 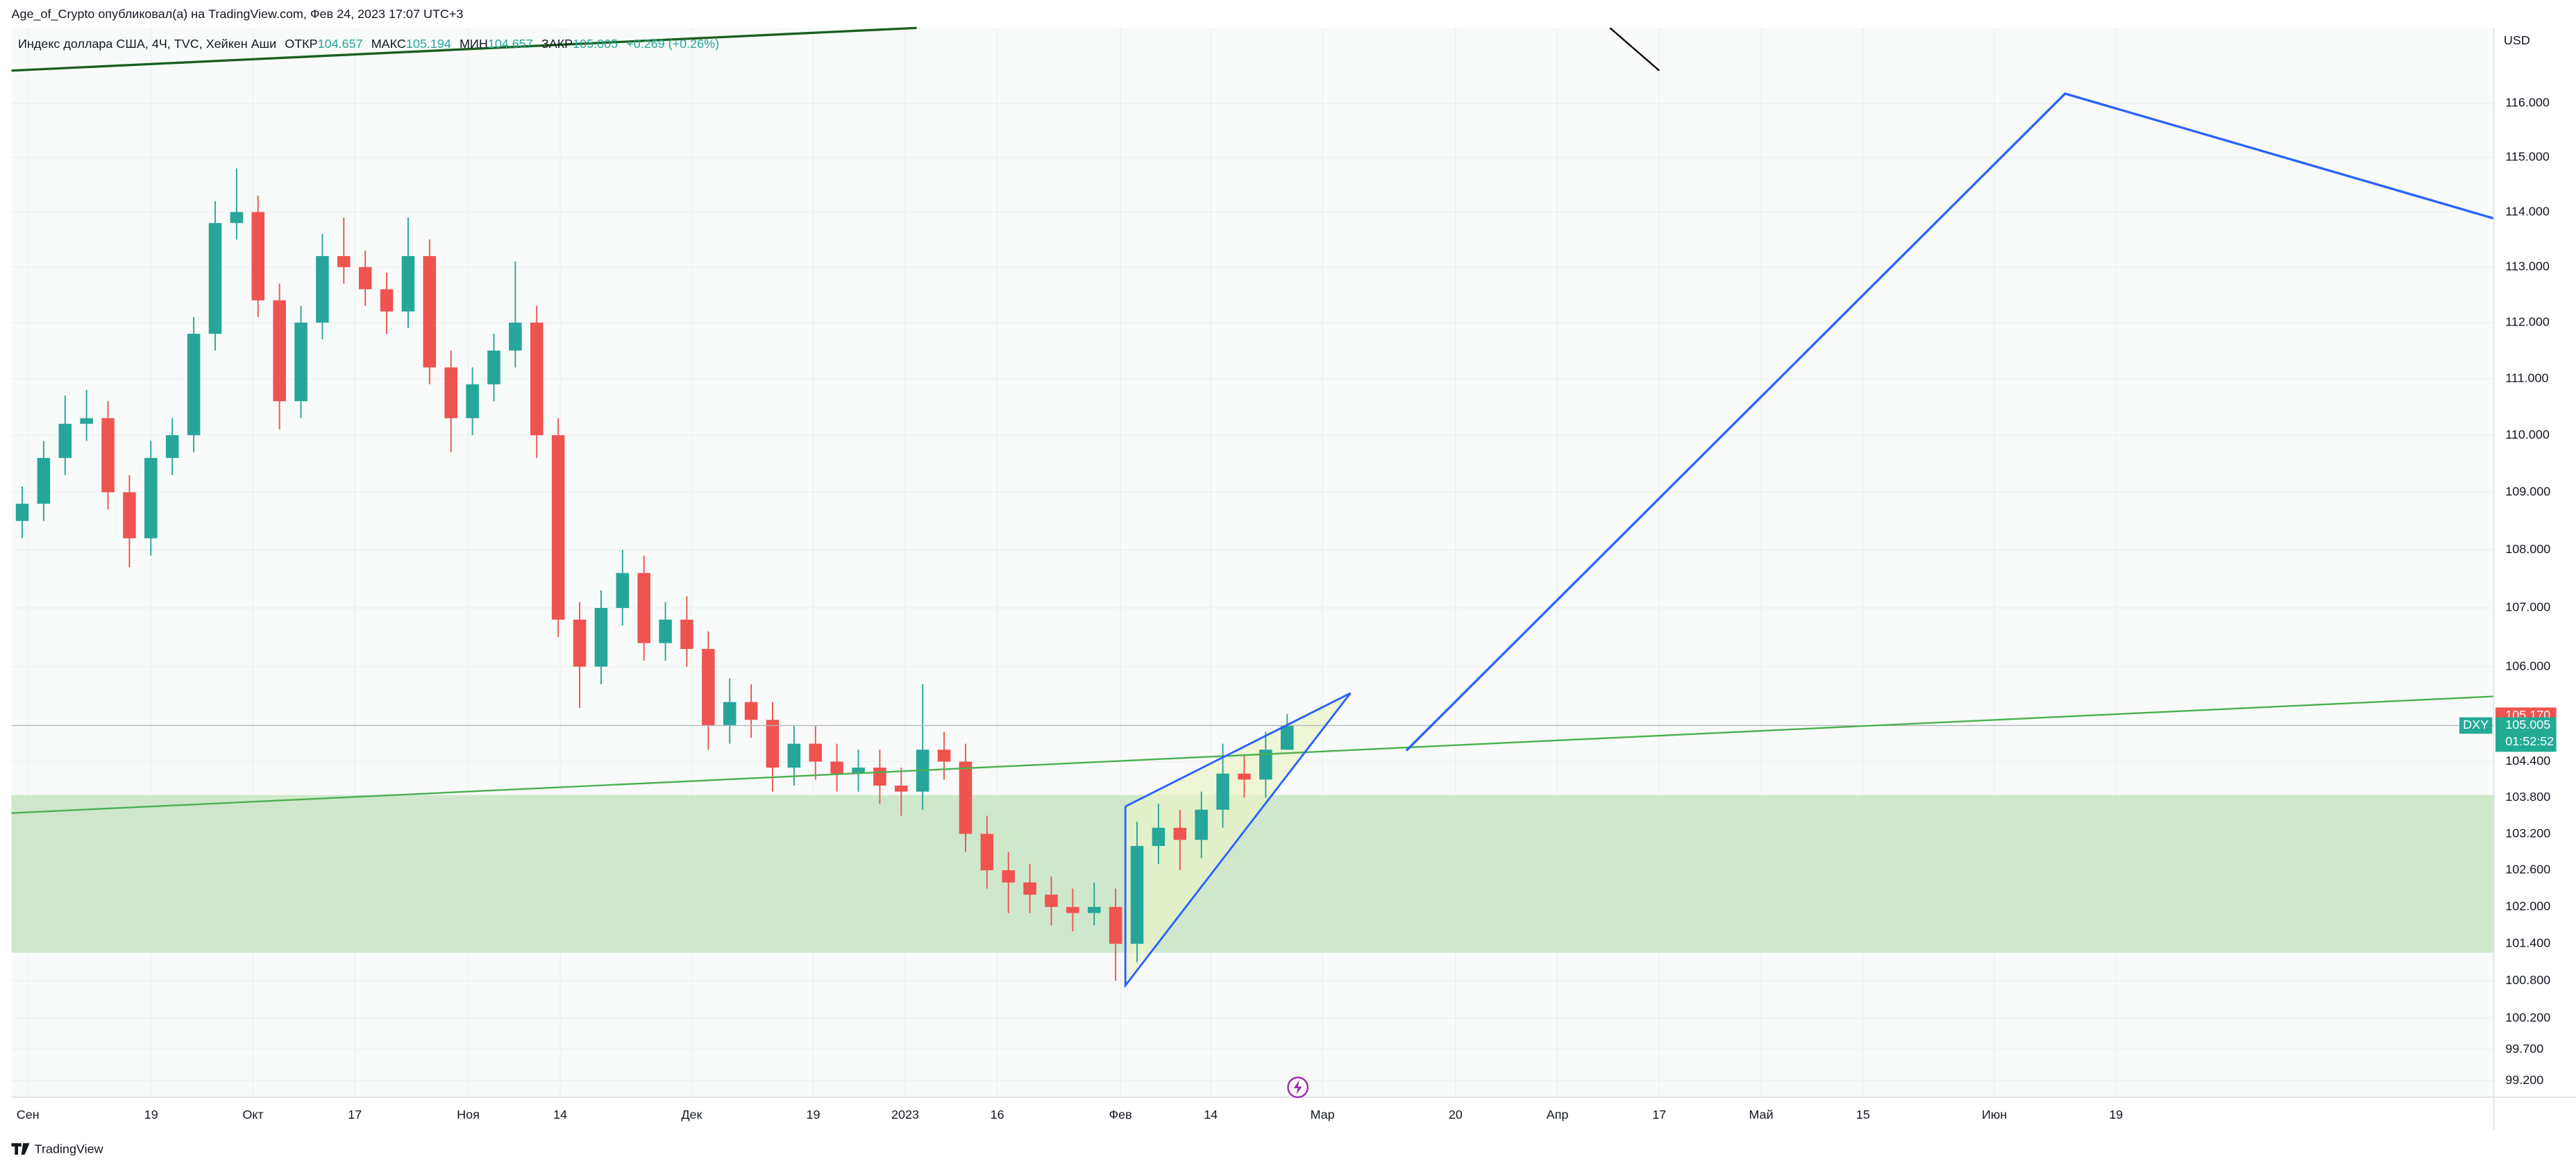 What do you see at coordinates (1761, 1115) in the screenshot?
I see `x-tick-label: Май` at bounding box center [1761, 1115].